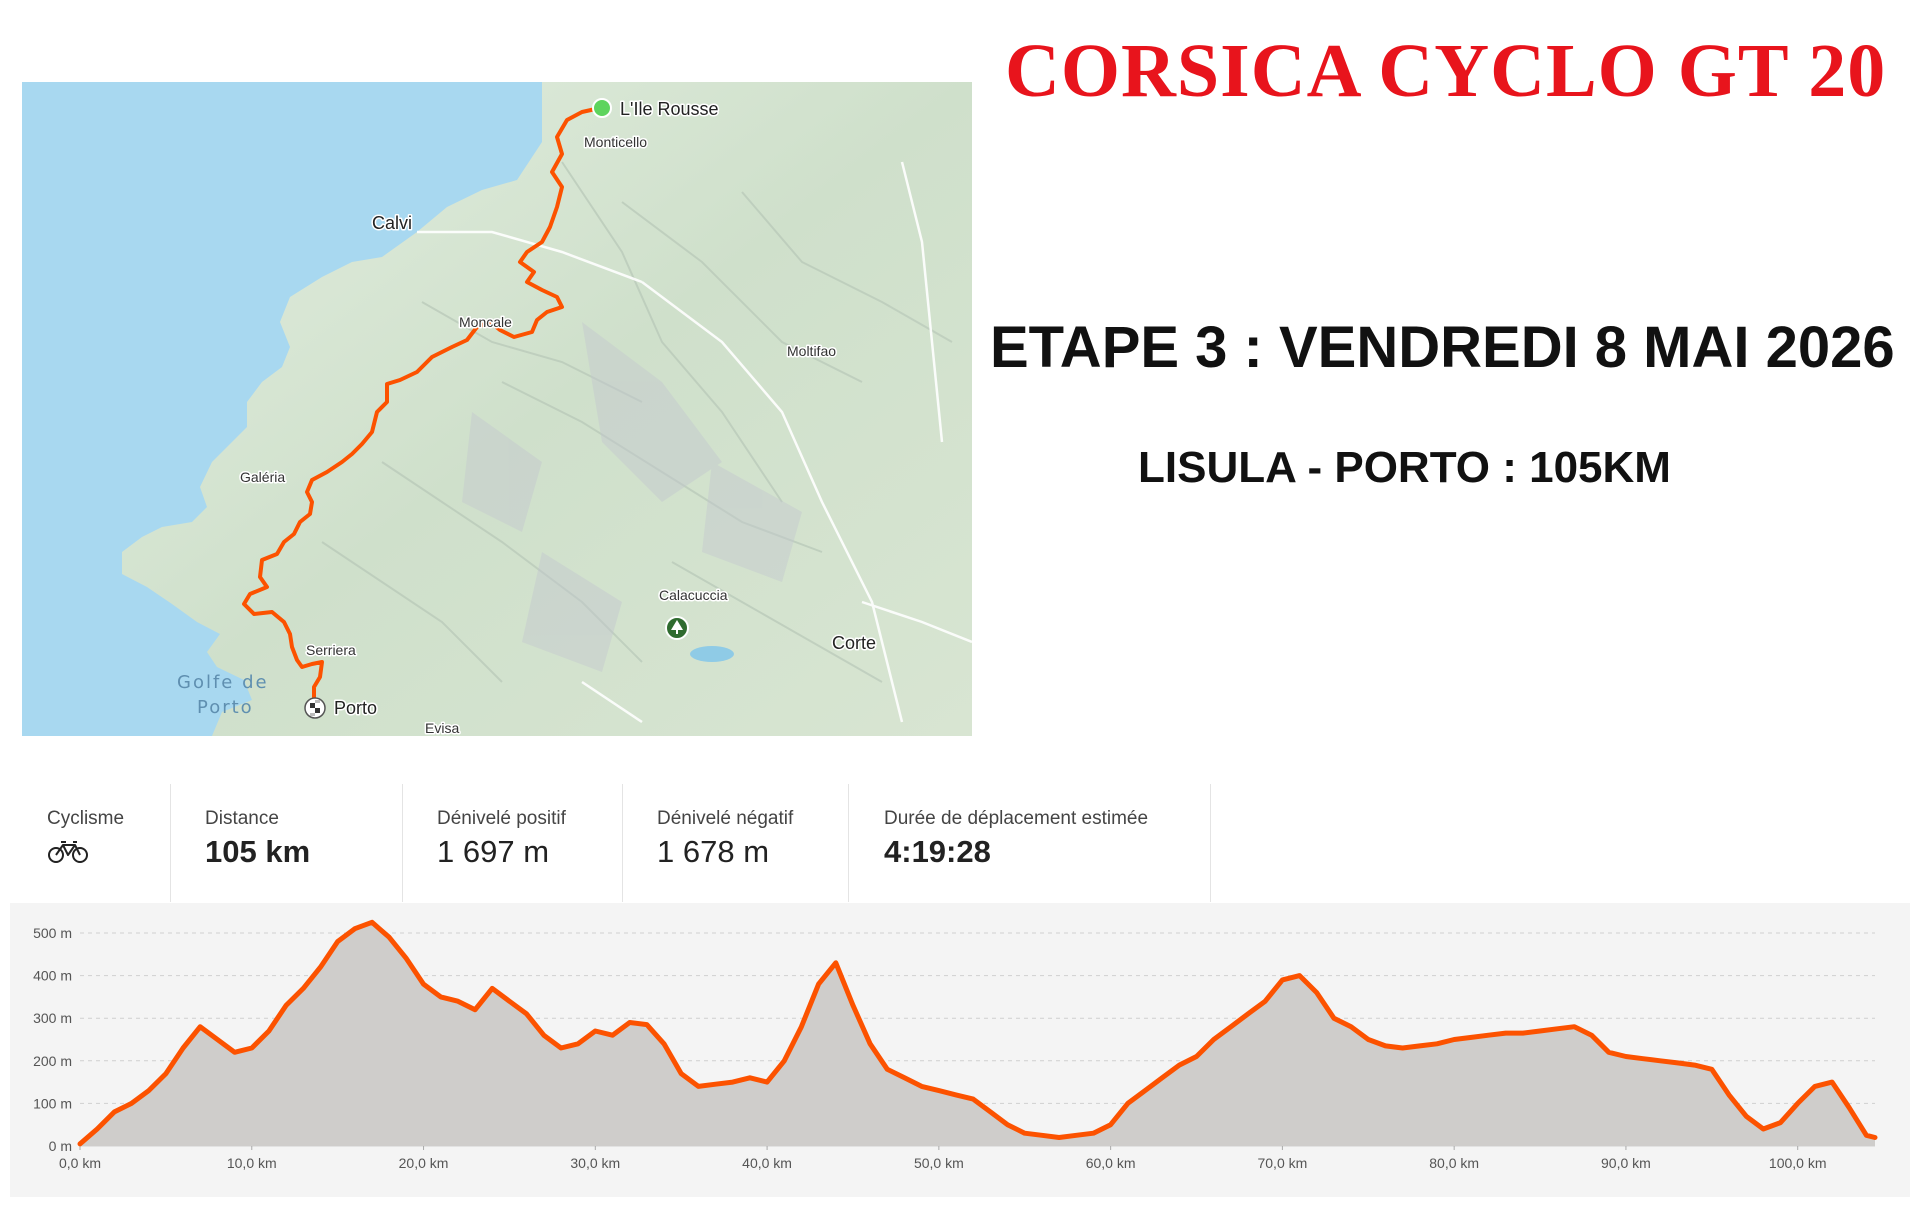 The width and height of the screenshot is (1920, 1207). I want to click on place-galeria: Galéria, so click(262, 477).